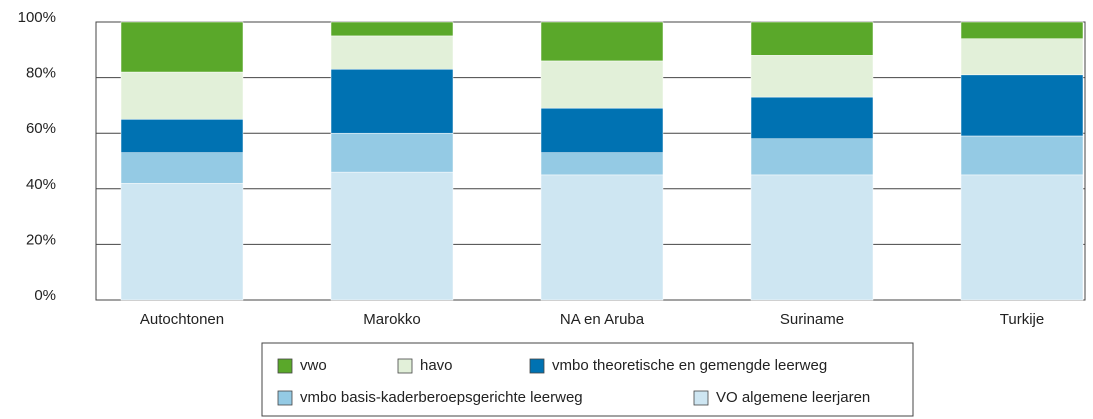 This screenshot has width=1093, height=419. I want to click on legend-label: VO algemene leerjaren, so click(793, 397).